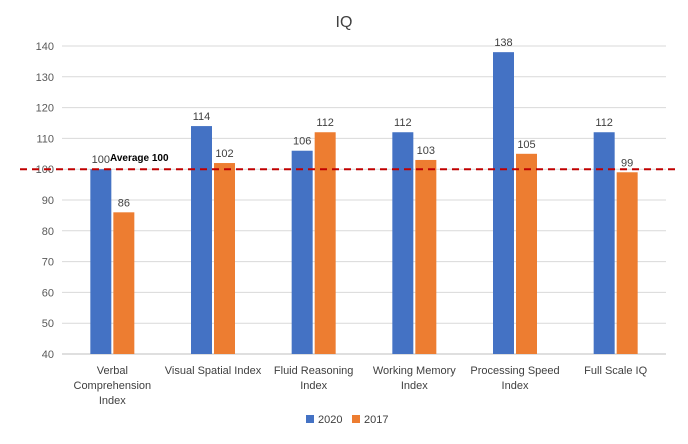  What do you see at coordinates (48, 201) in the screenshot?
I see `y-tick-label: 90` at bounding box center [48, 201].